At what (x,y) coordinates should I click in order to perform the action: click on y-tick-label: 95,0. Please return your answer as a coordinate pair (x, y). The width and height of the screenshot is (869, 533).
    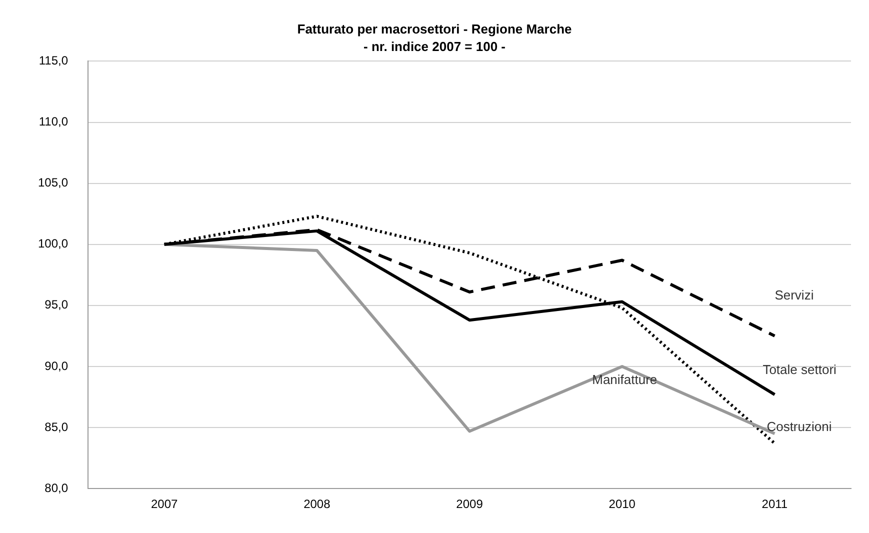
    Looking at the image, I should click on (56, 305).